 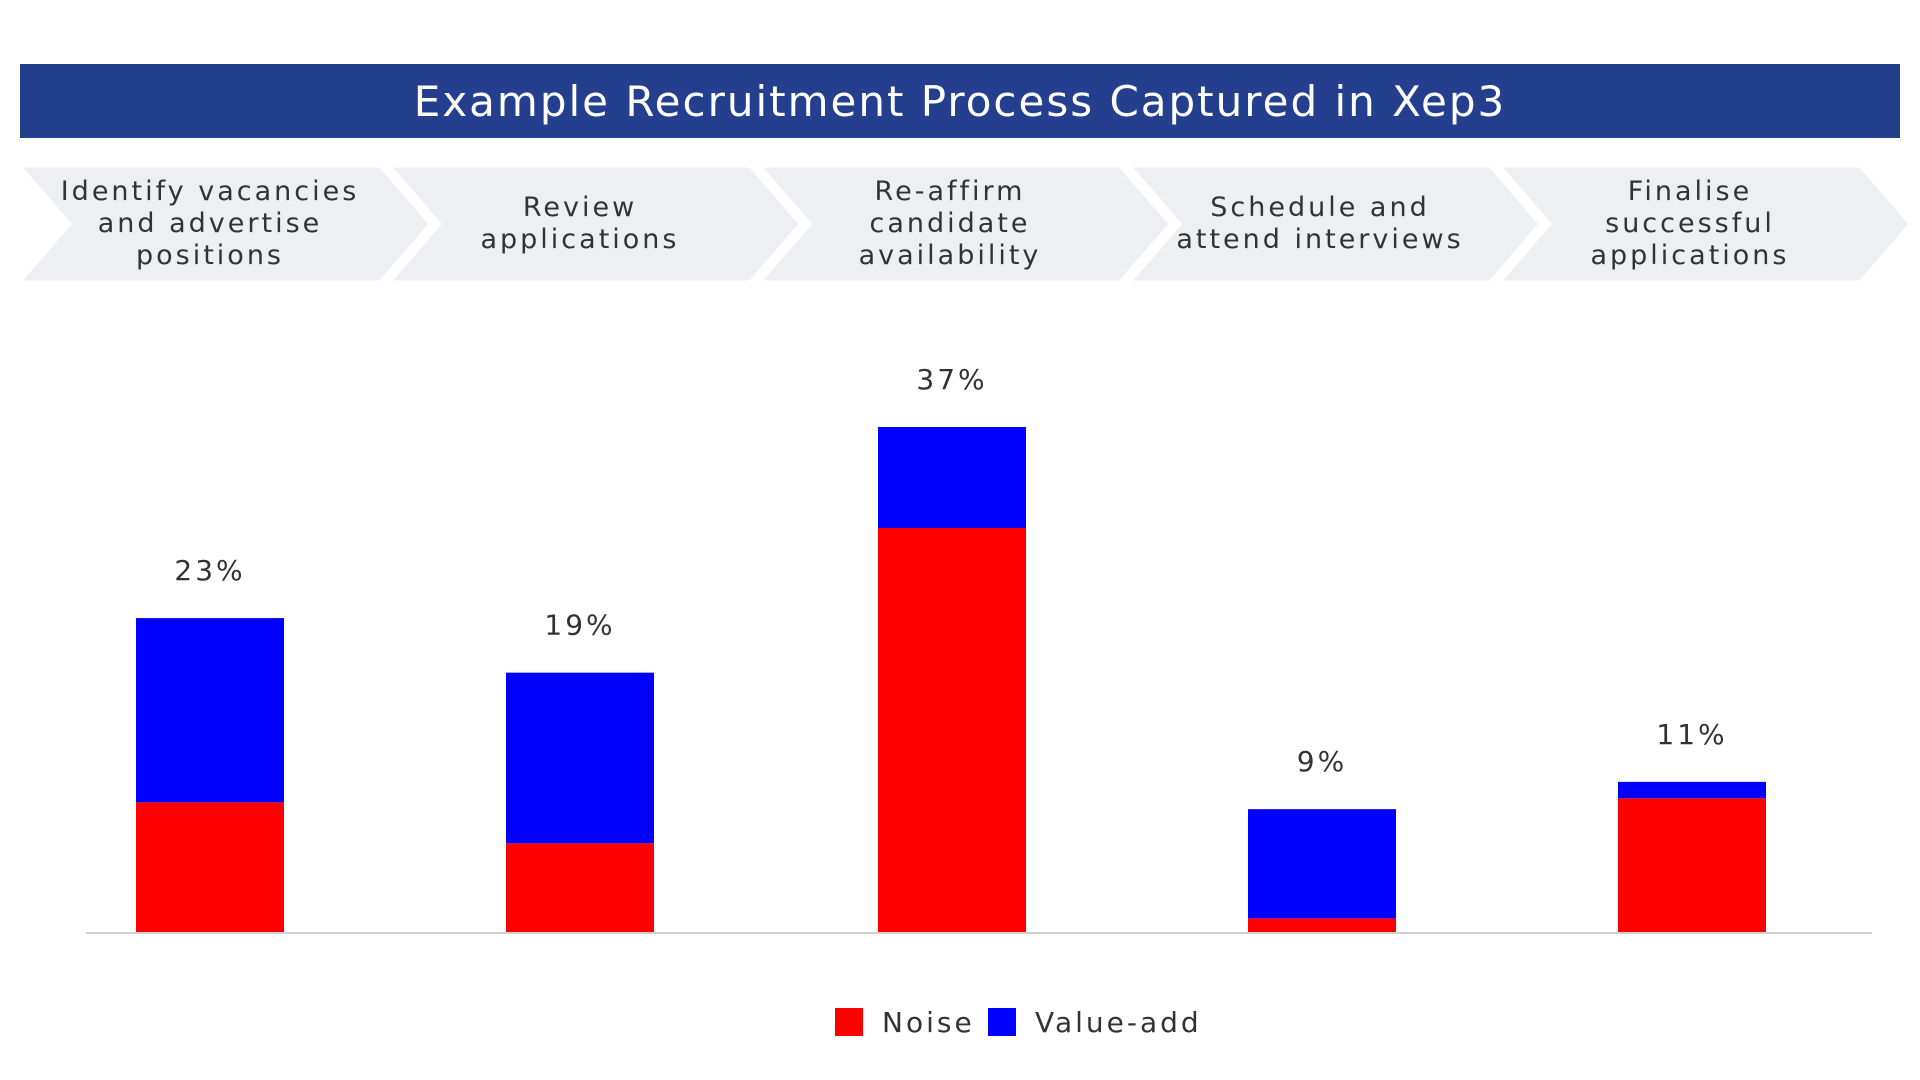 What do you see at coordinates (951, 379) in the screenshot?
I see `bar-total-label: 37%` at bounding box center [951, 379].